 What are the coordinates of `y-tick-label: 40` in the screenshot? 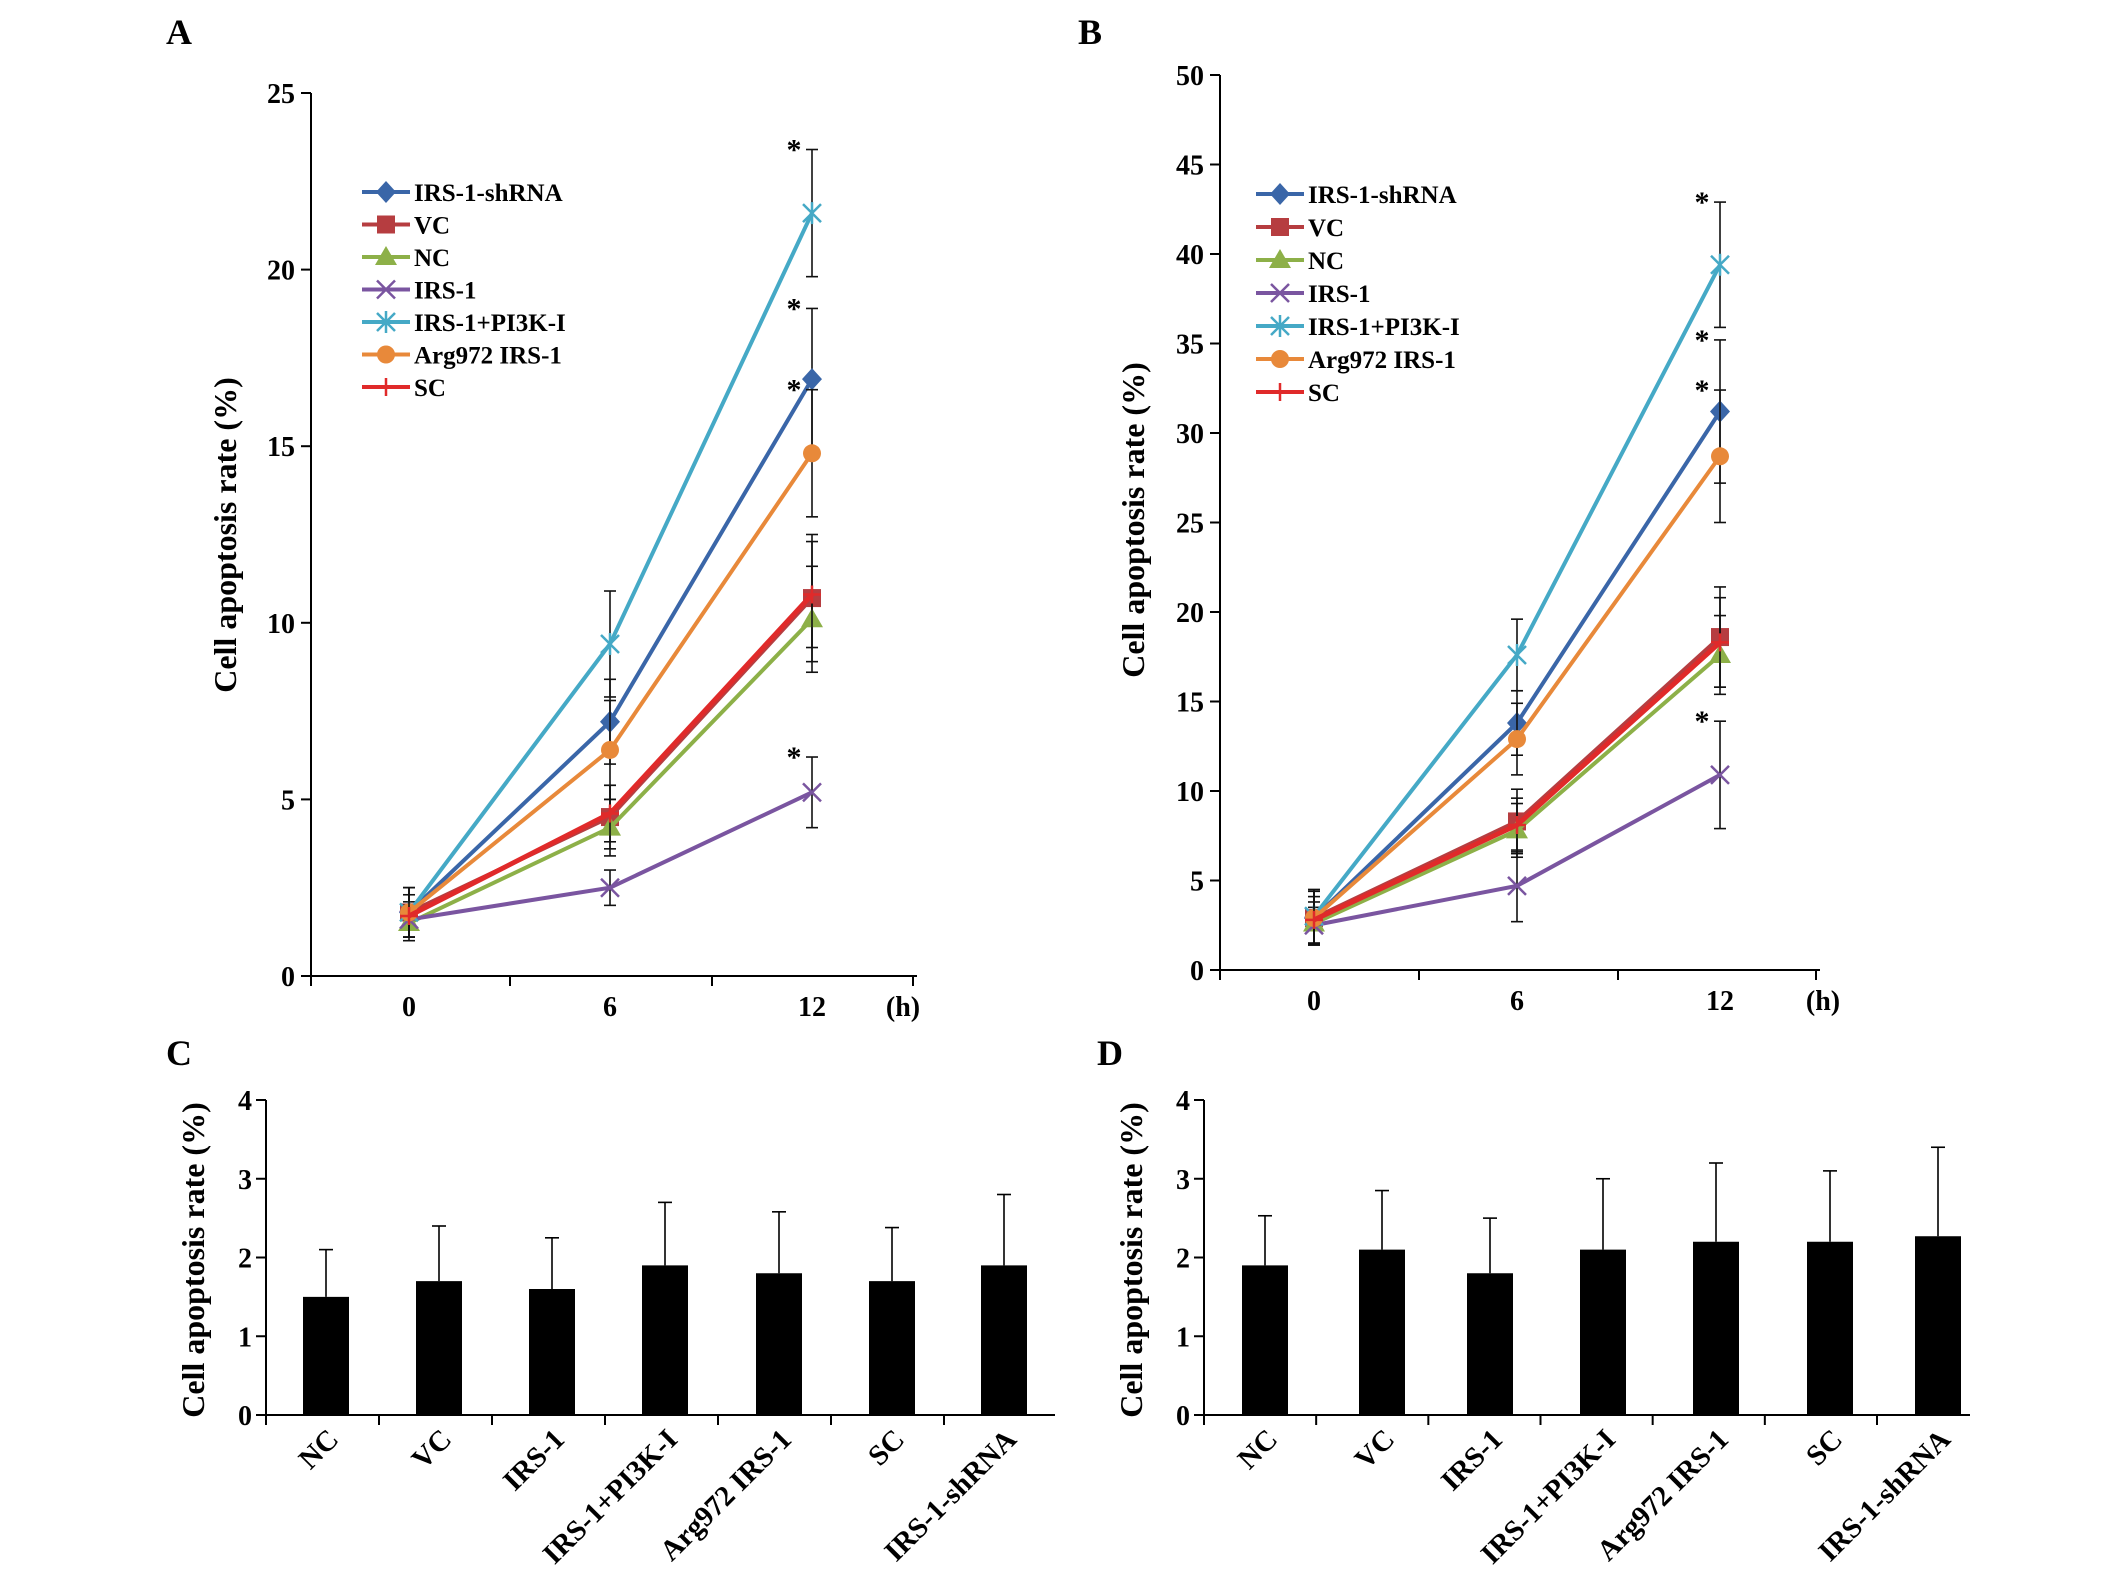 It's located at (1190, 255).